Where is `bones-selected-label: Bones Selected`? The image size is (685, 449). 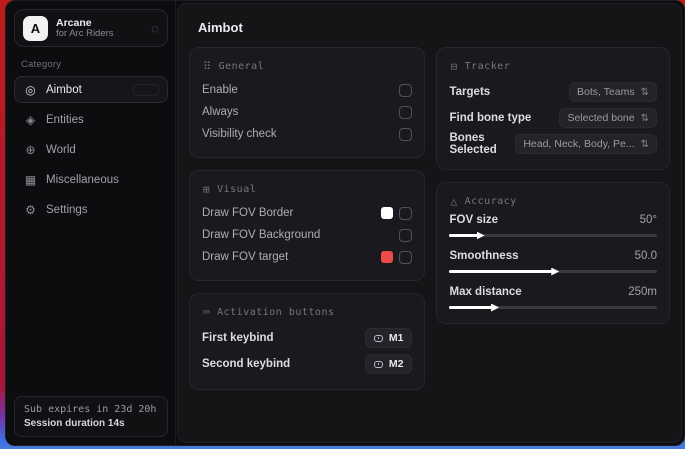 bones-selected-label: Bones Selected is located at coordinates (473, 144).